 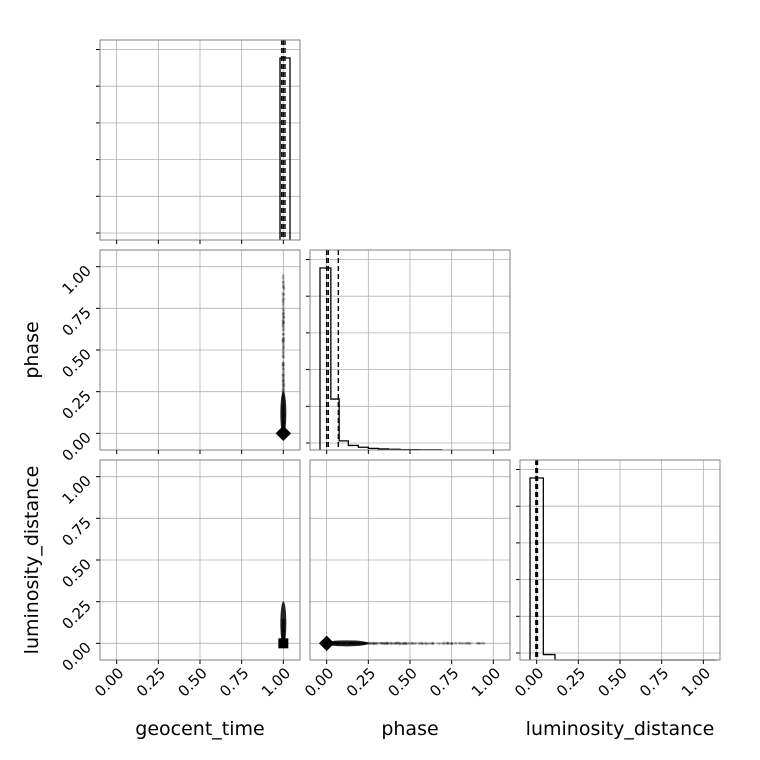 What do you see at coordinates (529, 682) in the screenshot?
I see `x-tick-label: 0.00` at bounding box center [529, 682].